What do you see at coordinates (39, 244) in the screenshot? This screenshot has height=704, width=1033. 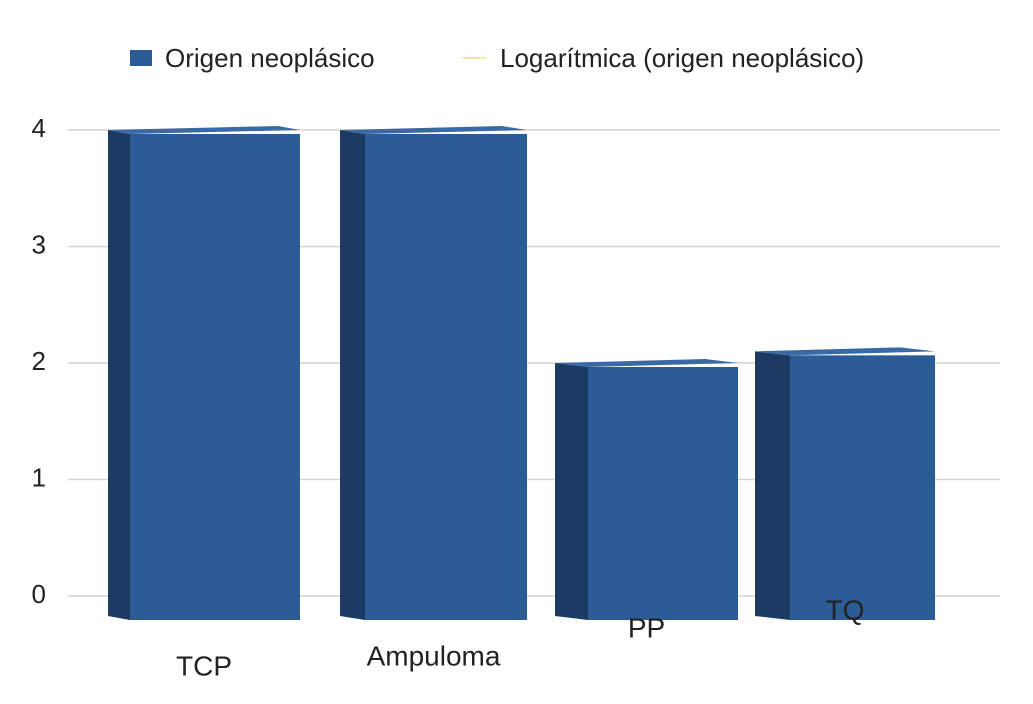 I see `y-tick-label: 3` at bounding box center [39, 244].